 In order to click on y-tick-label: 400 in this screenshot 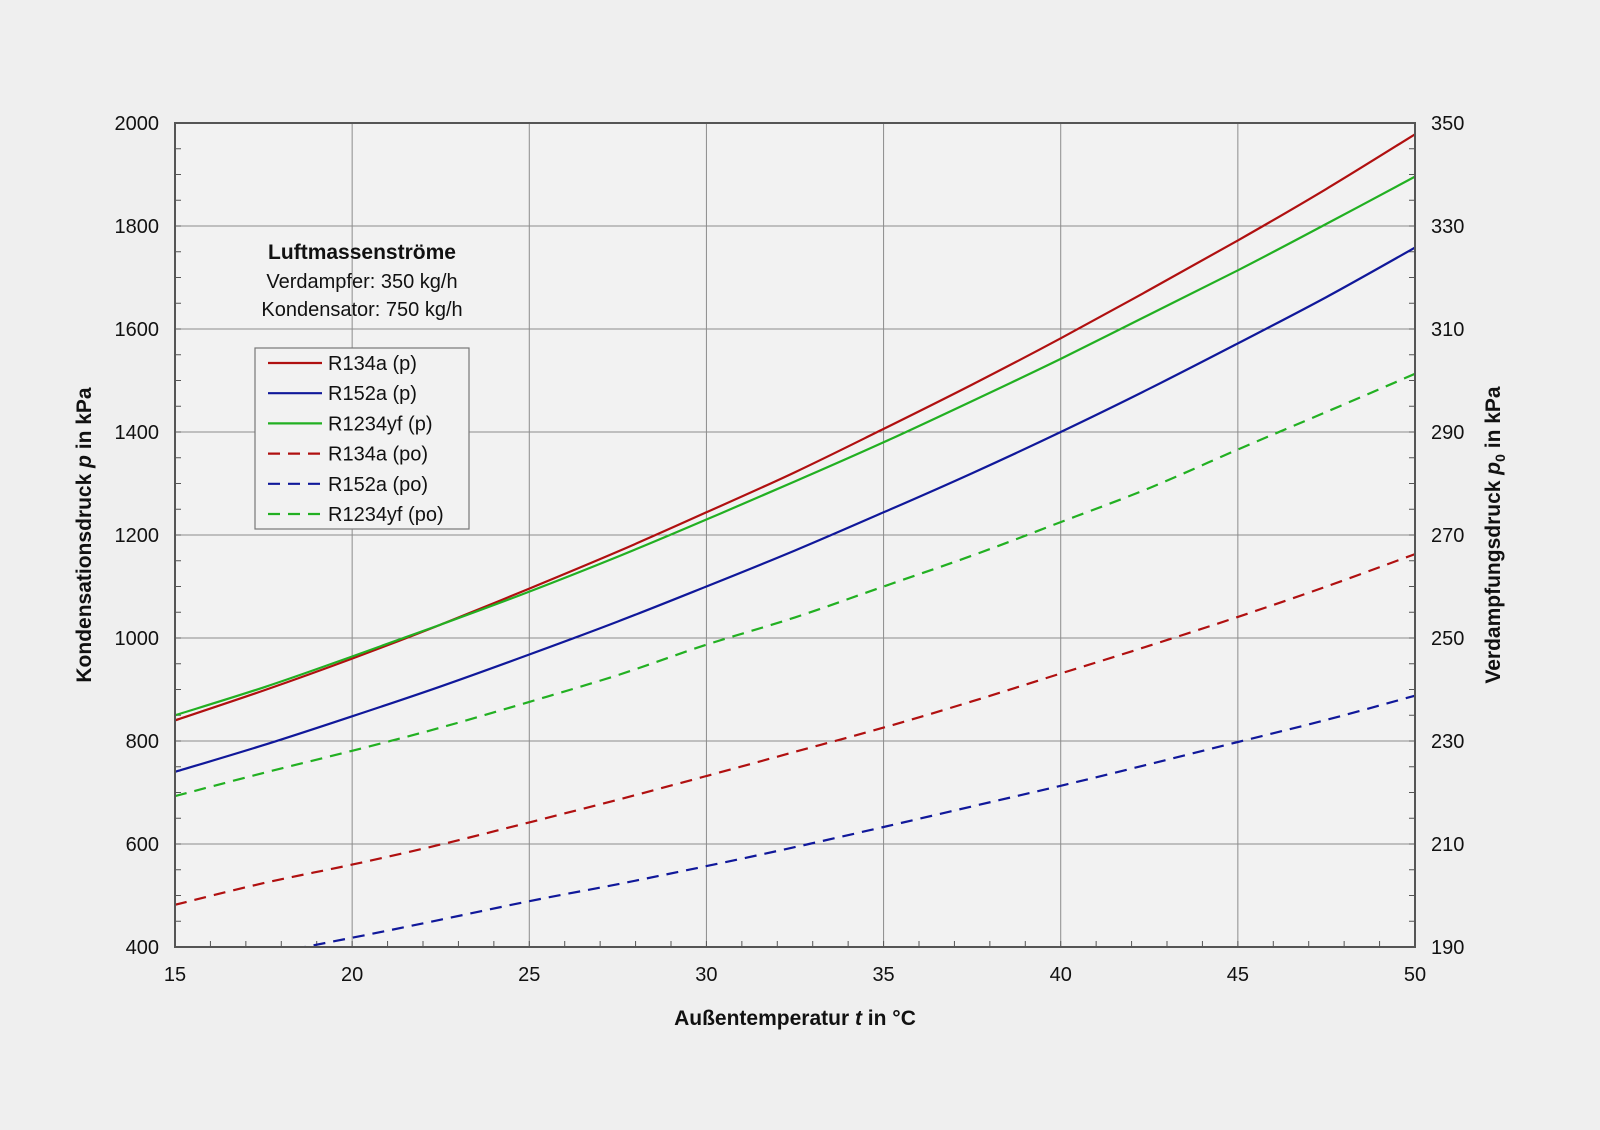, I will do `click(142, 948)`.